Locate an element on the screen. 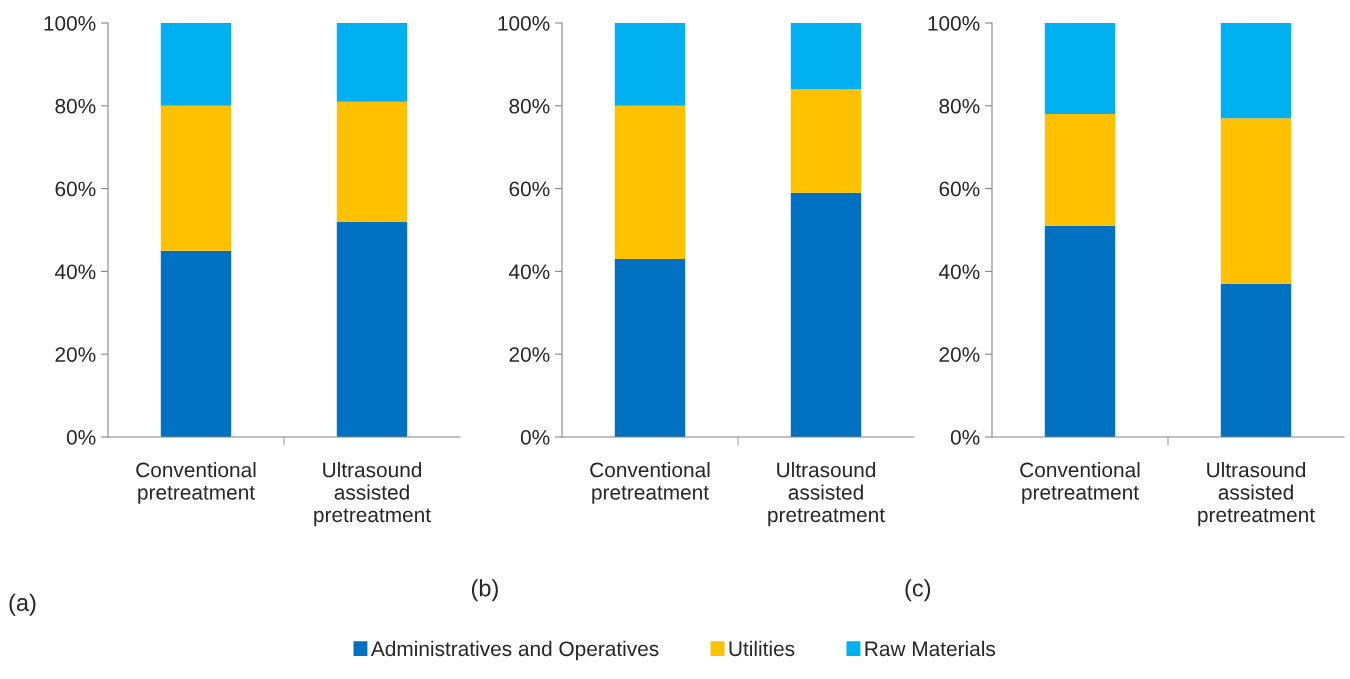 This screenshot has height=679, width=1350. legend-label: Administratives and Operatives is located at coordinates (514, 650).